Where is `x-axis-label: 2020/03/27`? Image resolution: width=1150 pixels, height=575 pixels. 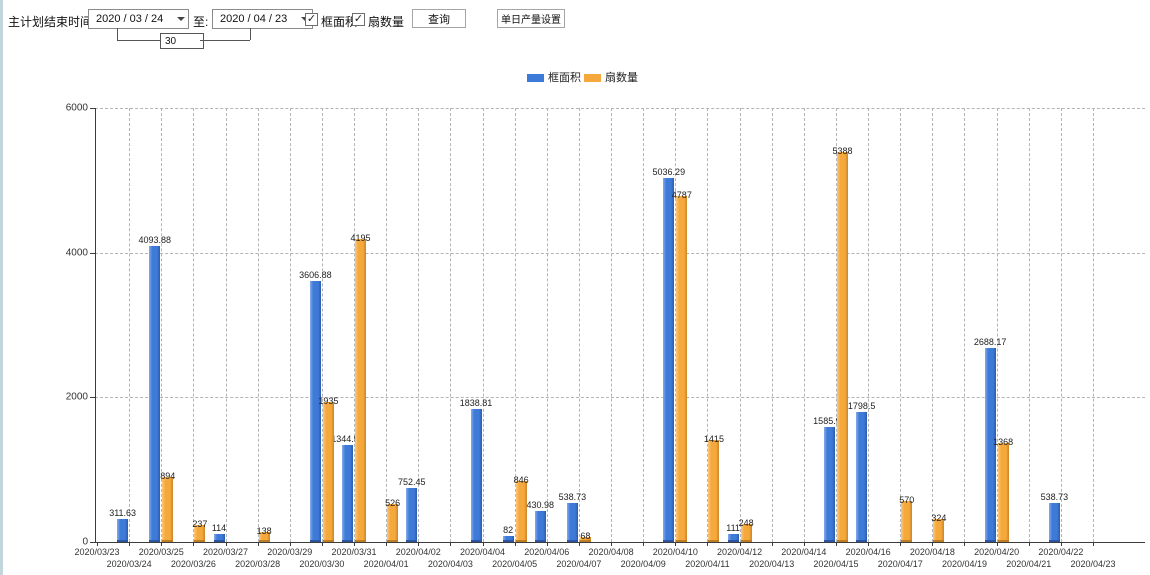
x-axis-label: 2020/03/27 is located at coordinates (225, 552).